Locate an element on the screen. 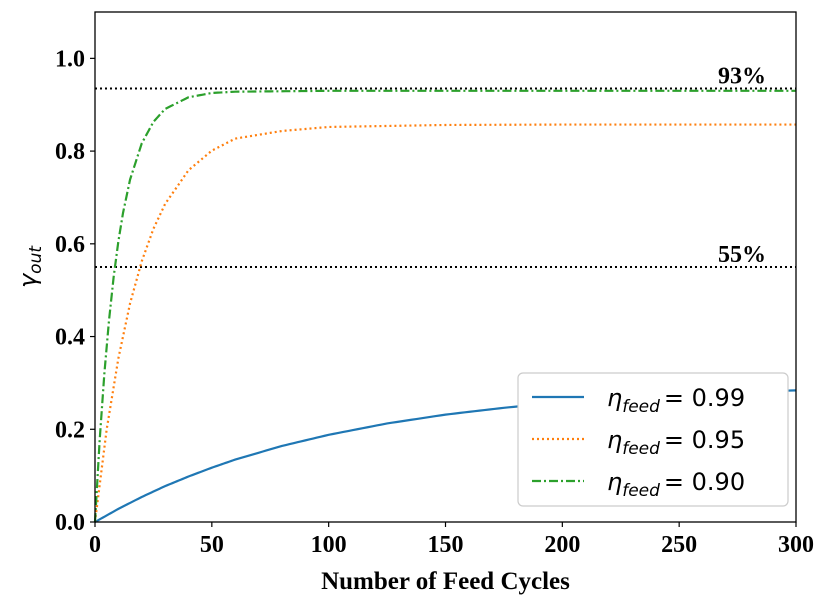 This screenshot has width=831, height=608. x-axis: 0 50 100 150 200 250 300 is located at coordinates (451, 540).